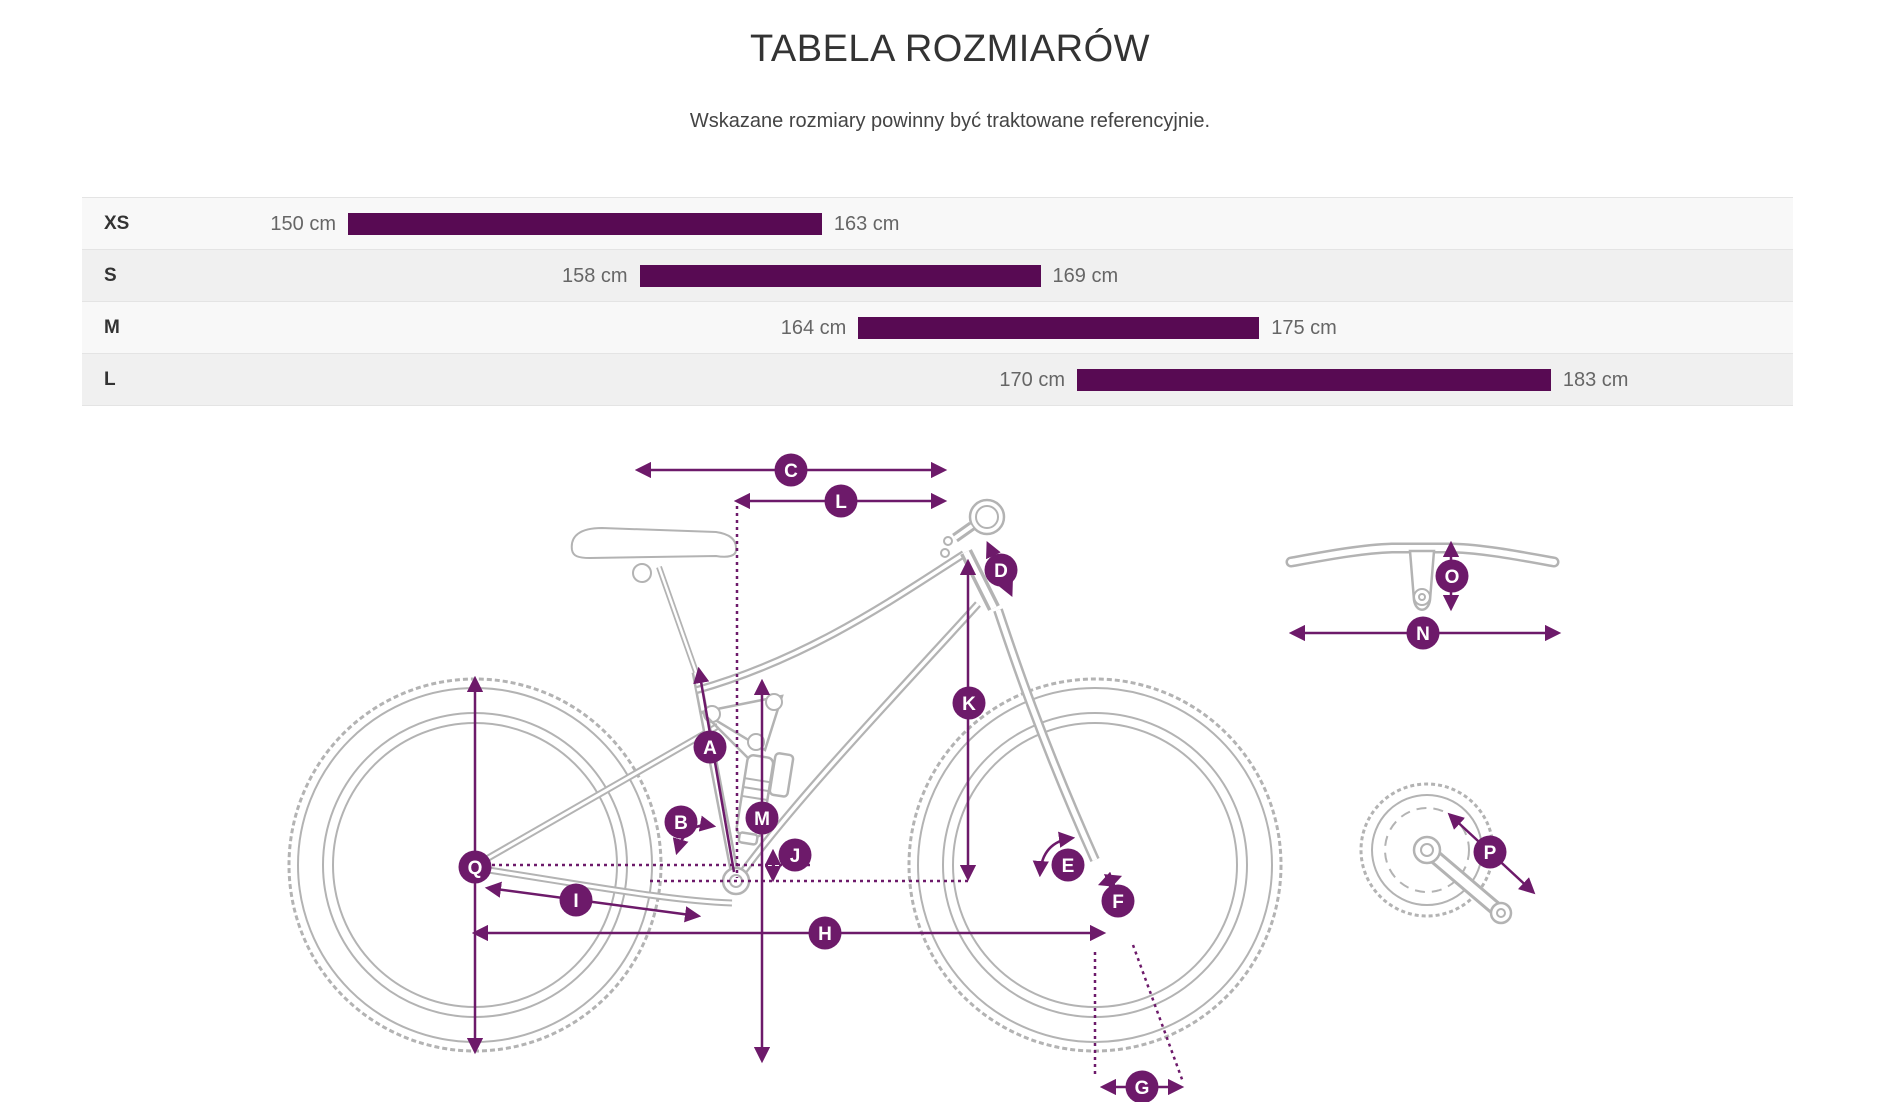 Image resolution: width=1900 pixels, height=1107 pixels. I want to click on range-from-label: 158 cm, so click(595, 276).